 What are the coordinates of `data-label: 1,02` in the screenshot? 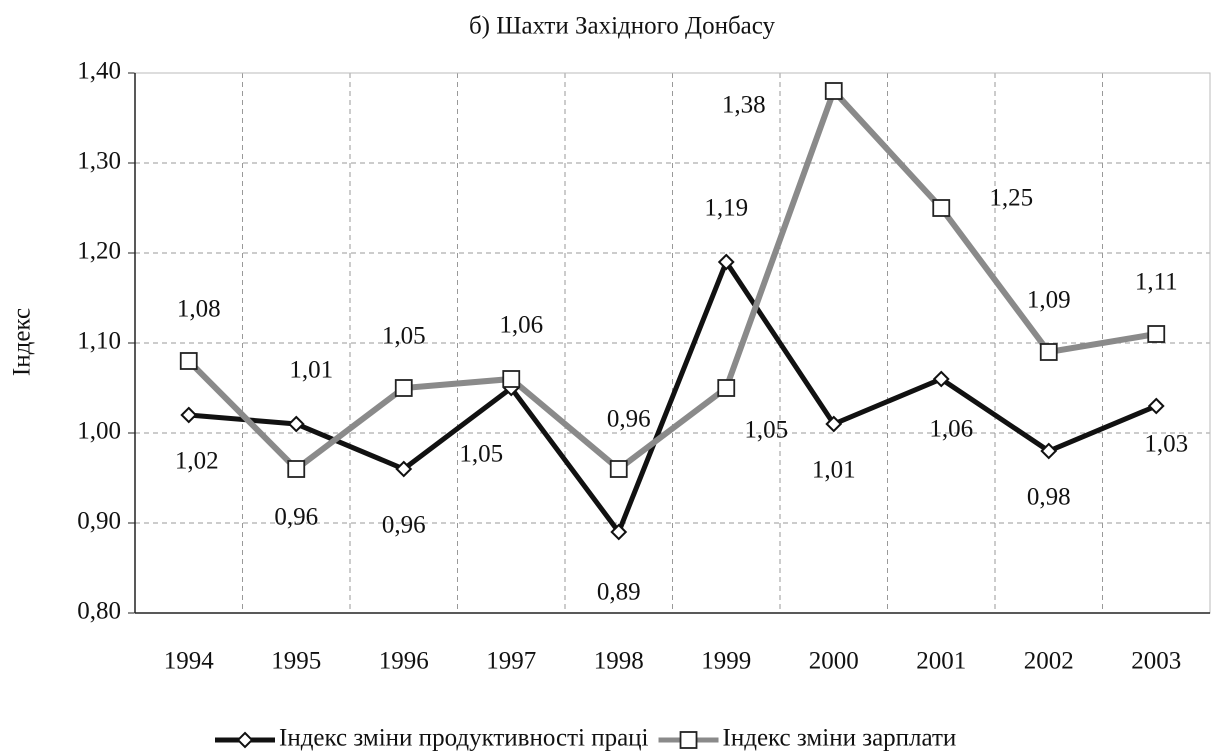 It's located at (197, 461).